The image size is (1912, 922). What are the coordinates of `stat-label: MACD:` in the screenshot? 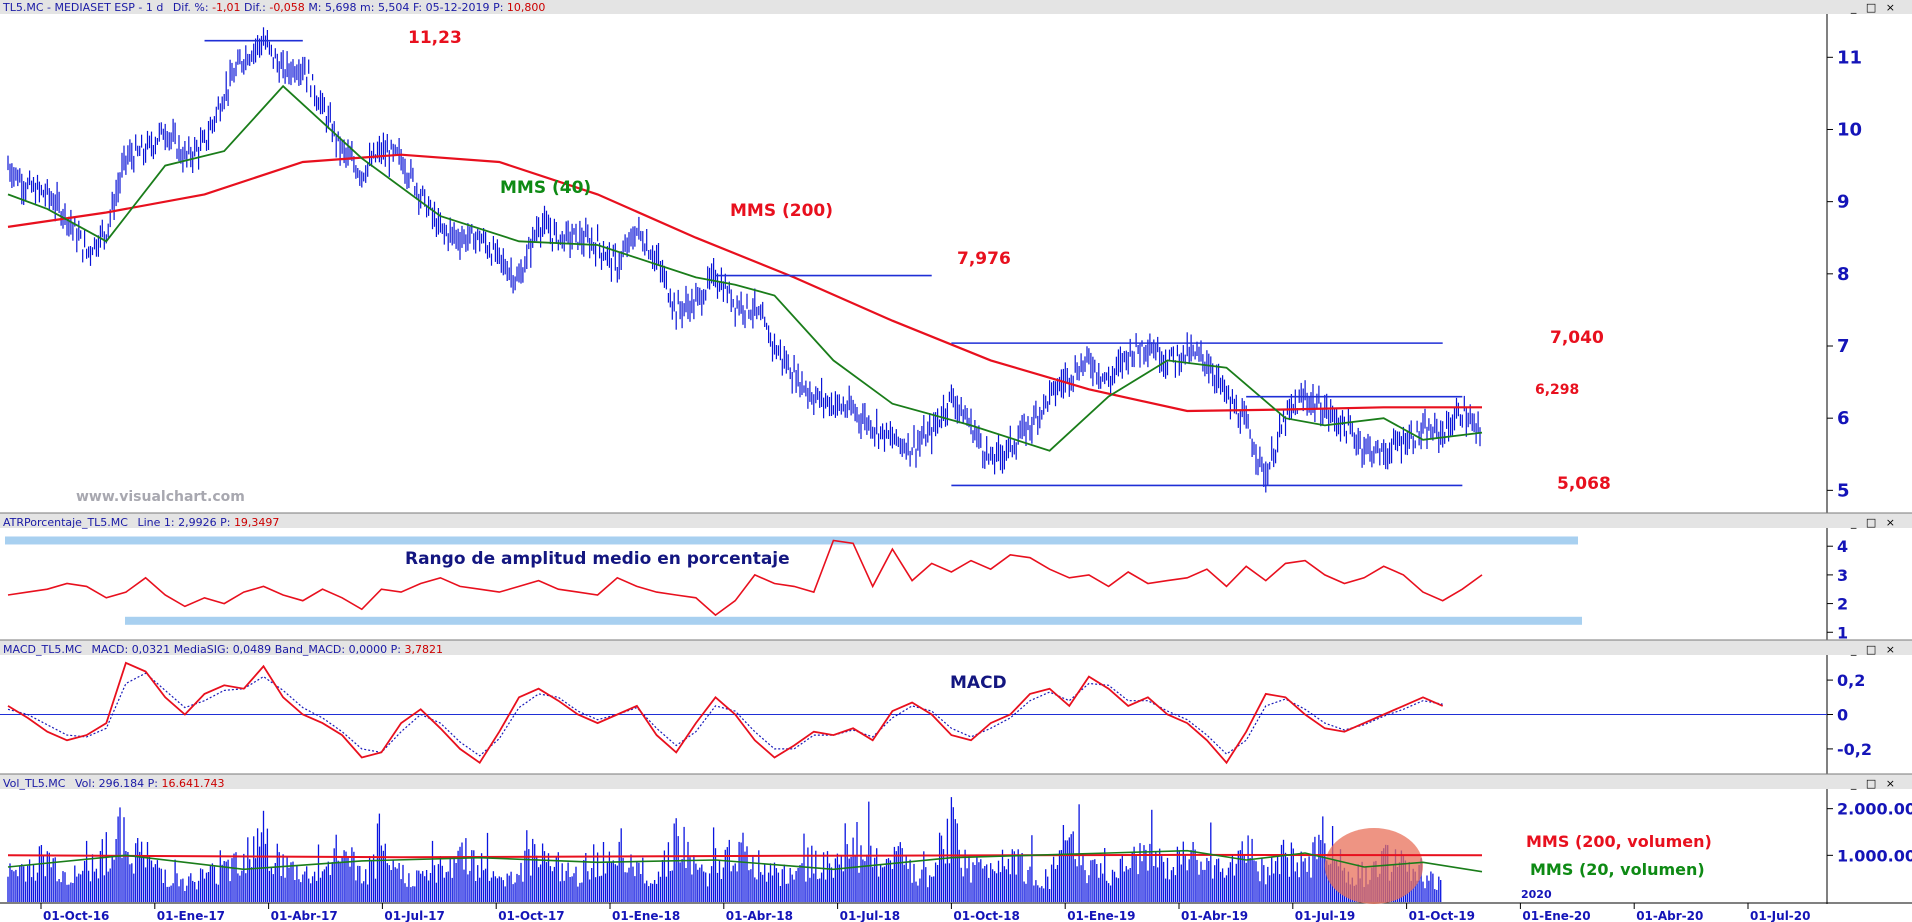 It's located at (111, 649).